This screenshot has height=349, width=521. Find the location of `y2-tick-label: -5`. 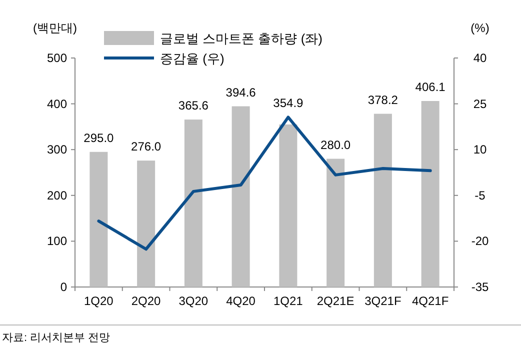

y2-tick-label: -5 is located at coordinates (480, 195).